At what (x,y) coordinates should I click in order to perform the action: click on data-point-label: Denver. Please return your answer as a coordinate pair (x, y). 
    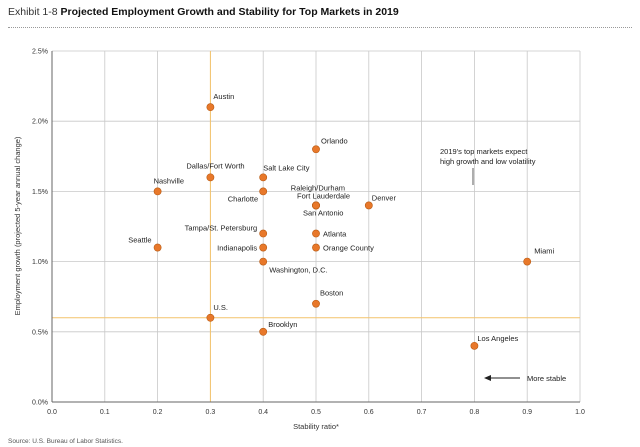
    Looking at the image, I should click on (384, 197).